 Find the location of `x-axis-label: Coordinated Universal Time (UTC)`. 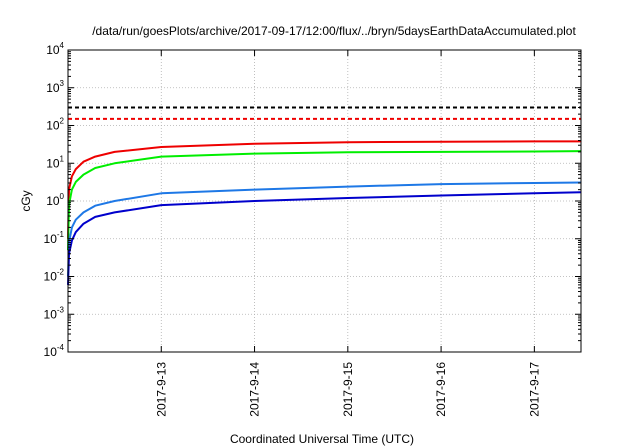

x-axis-label: Coordinated Universal Time (UTC) is located at coordinates (322, 439).